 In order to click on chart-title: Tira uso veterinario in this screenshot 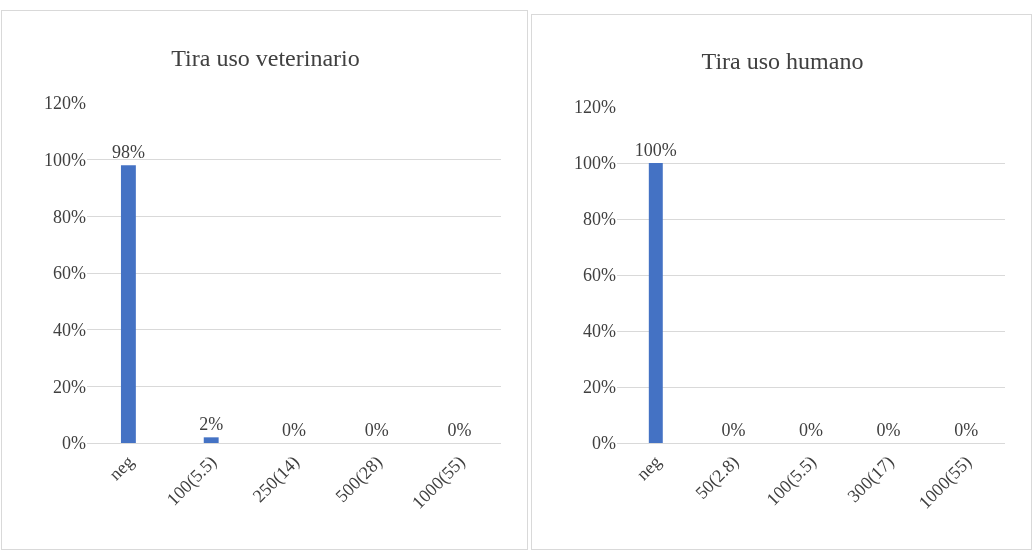, I will do `click(265, 57)`.